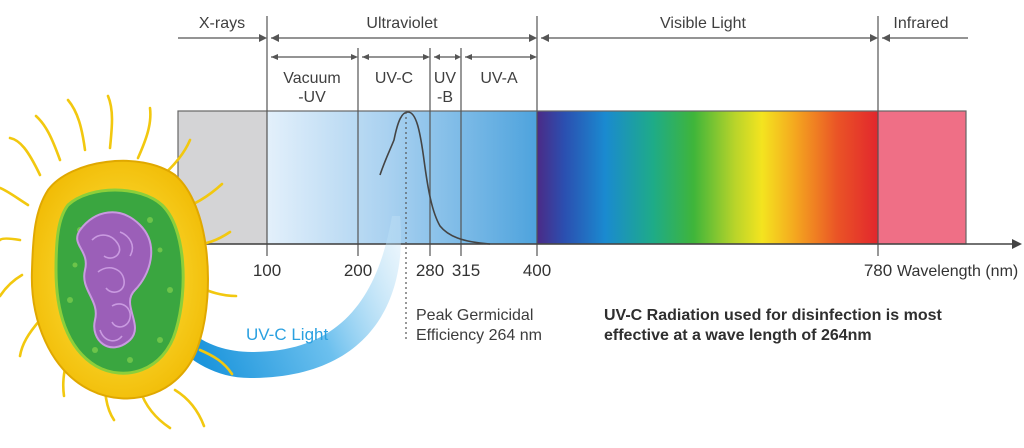  I want to click on ultraviolet-band, so click(402, 177).